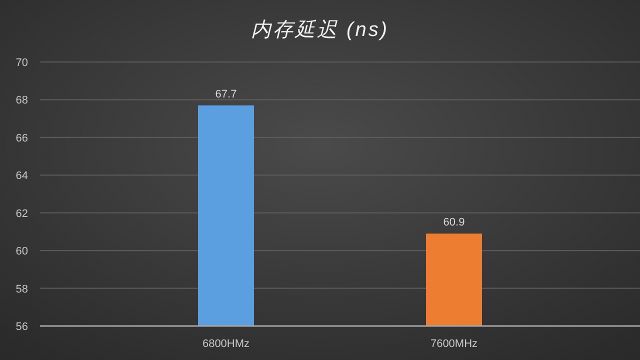 This screenshot has width=640, height=360. What do you see at coordinates (226, 344) in the screenshot?
I see `x-tick-label: 6800HMz` at bounding box center [226, 344].